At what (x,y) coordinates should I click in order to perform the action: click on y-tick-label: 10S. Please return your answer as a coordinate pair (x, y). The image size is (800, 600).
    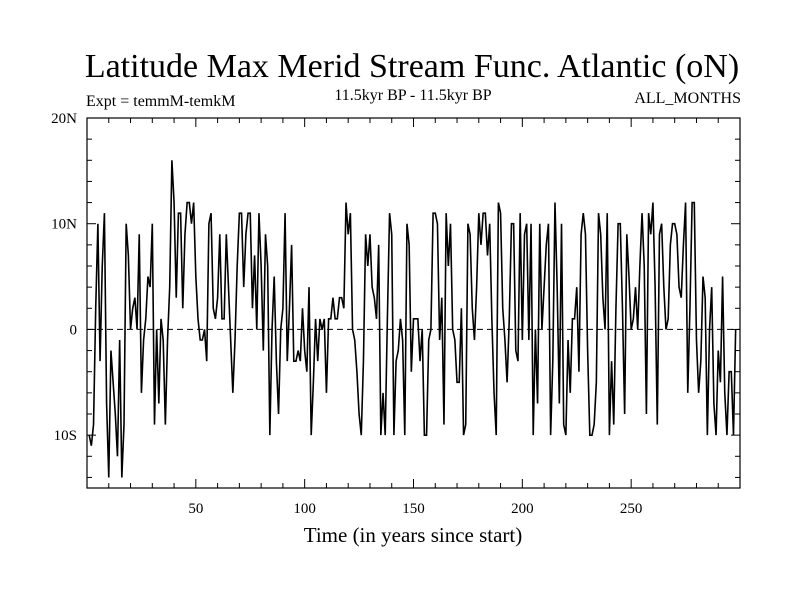
    Looking at the image, I should click on (65, 436).